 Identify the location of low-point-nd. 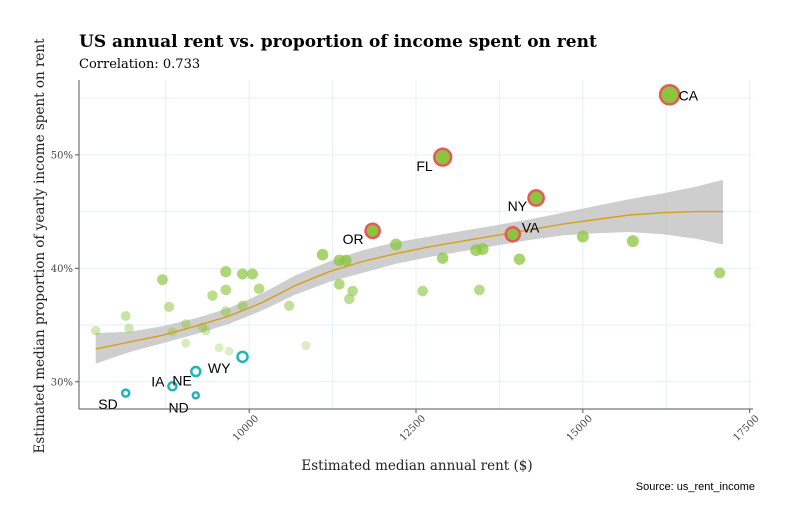
(196, 395).